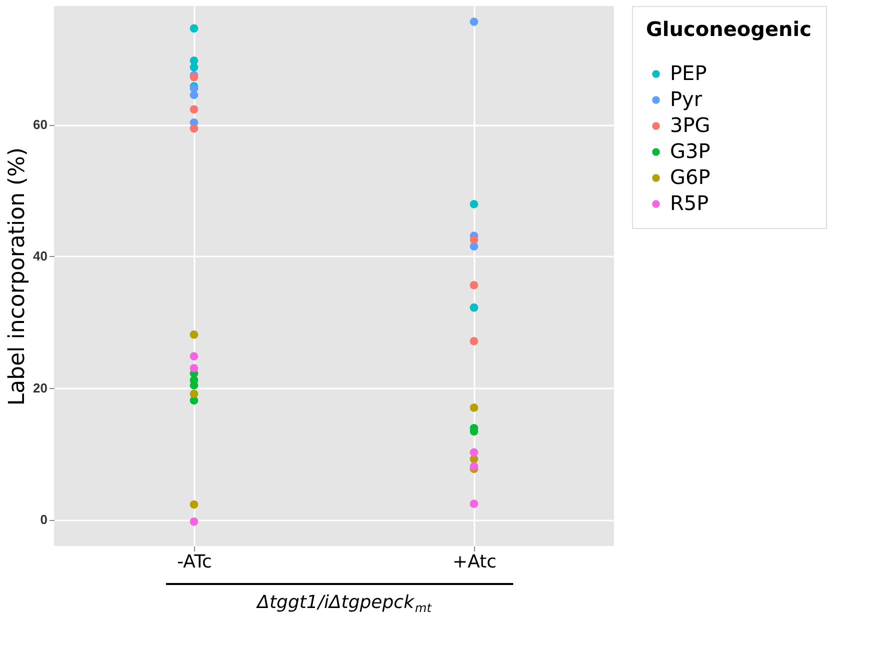 Image resolution: width=870 pixels, height=651 pixels. I want to click on legend-label: G6P, so click(690, 177).